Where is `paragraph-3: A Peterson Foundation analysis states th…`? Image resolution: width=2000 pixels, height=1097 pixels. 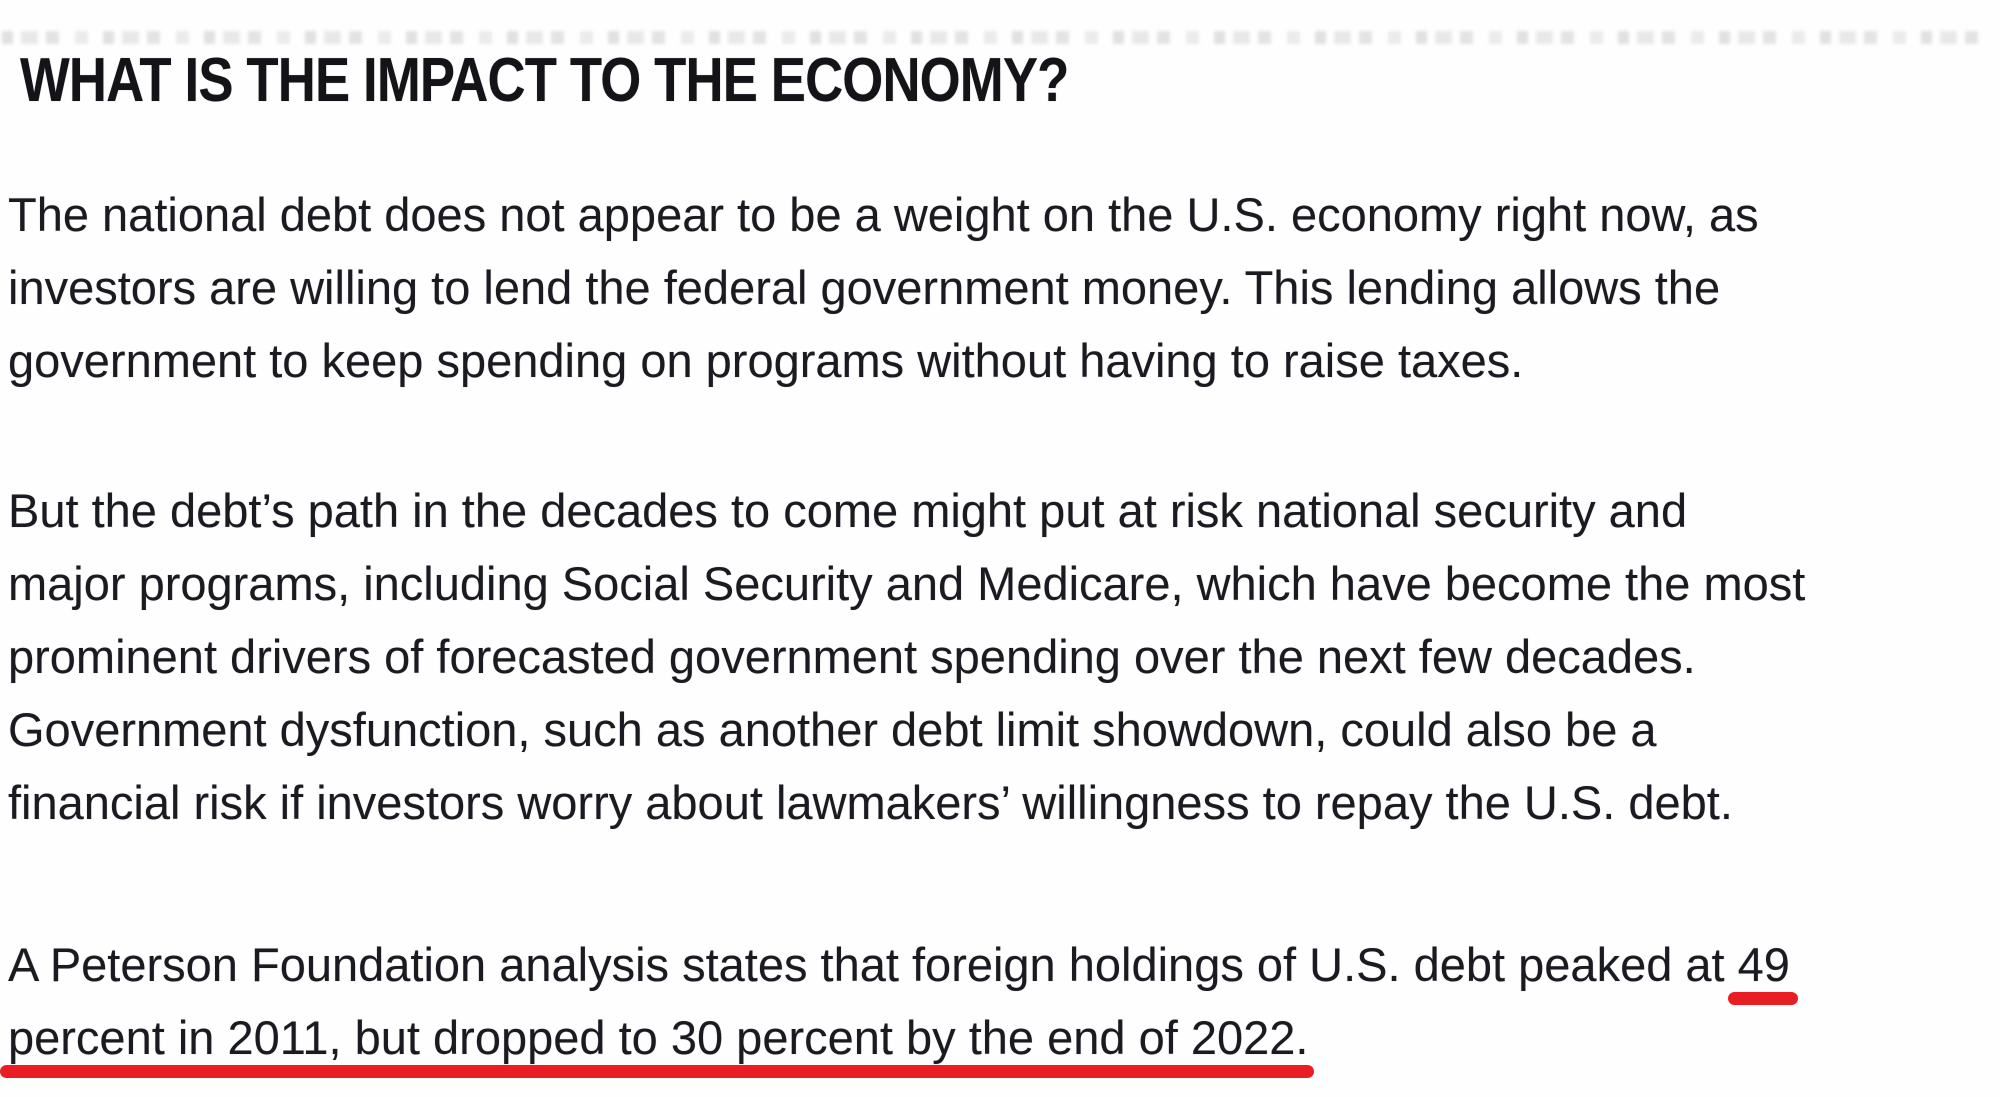
paragraph-3: A Peterson Foundation analysis states th… is located at coordinates (1004, 1001).